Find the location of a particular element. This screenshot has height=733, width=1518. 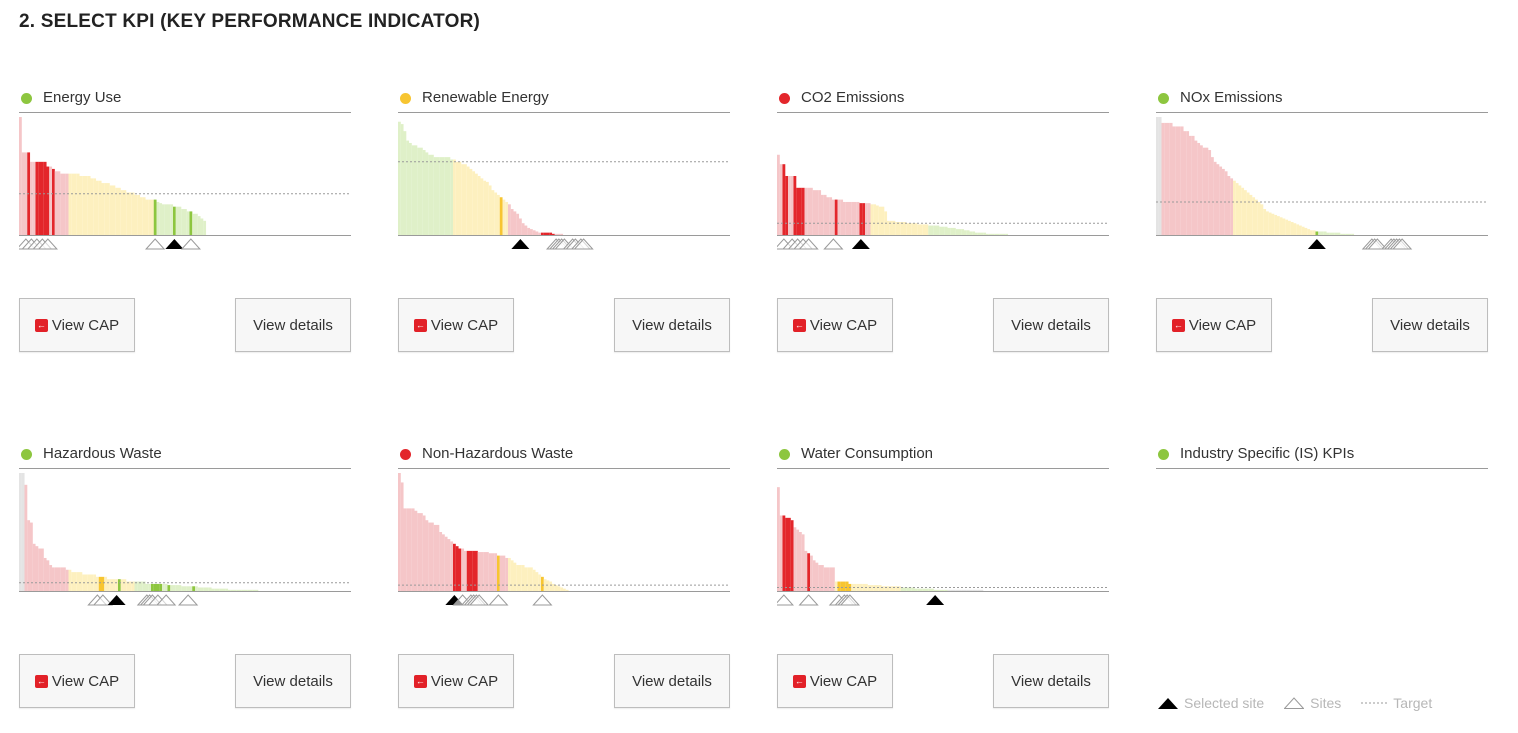

kpi-card: Non-Hazardous Waste ← View CAP View details is located at coordinates (564, 578).